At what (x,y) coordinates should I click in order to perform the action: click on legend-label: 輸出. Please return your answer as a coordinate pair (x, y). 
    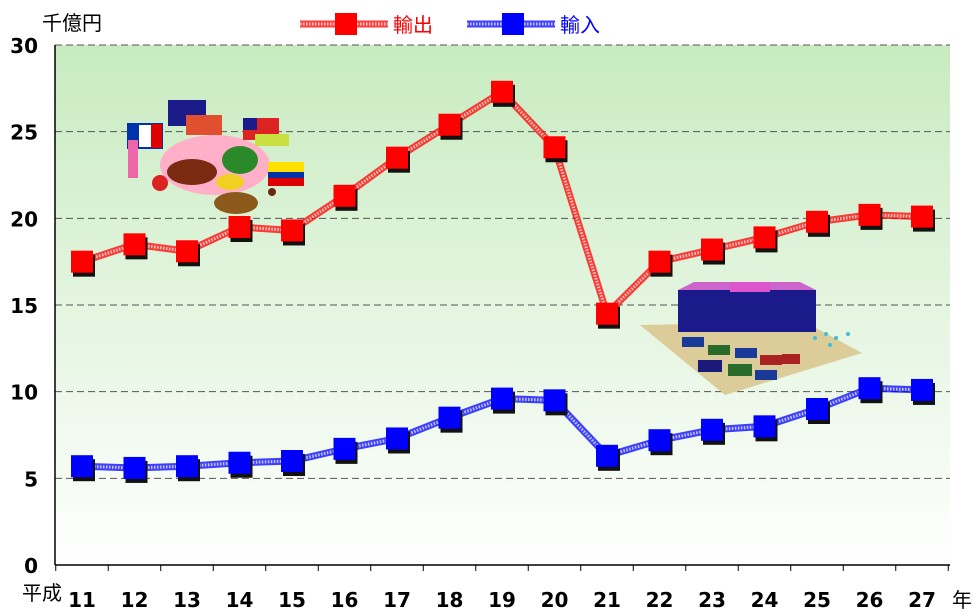
    Looking at the image, I should click on (413, 25).